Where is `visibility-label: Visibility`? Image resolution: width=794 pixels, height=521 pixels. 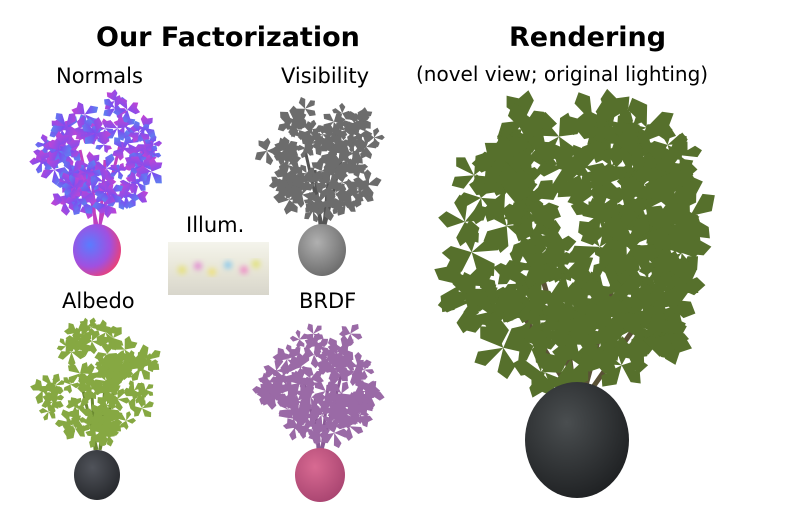
visibility-label: Visibility is located at coordinates (325, 76).